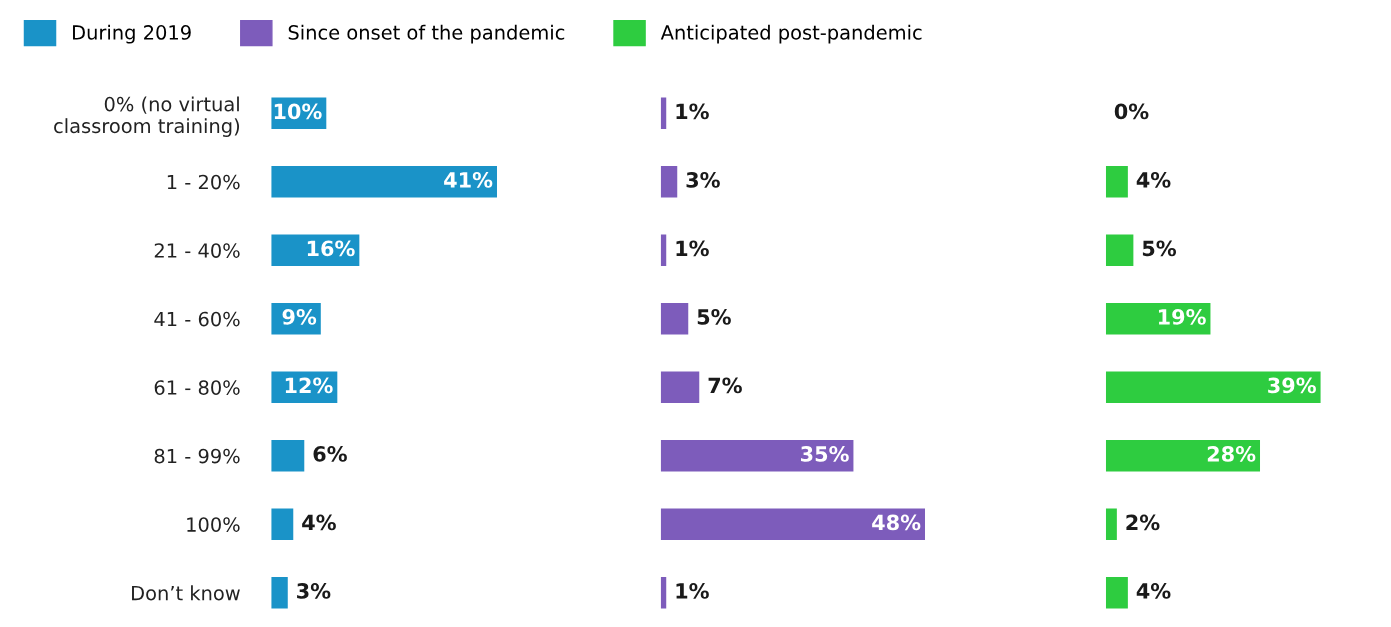 This screenshot has width=1391, height=627. I want to click on data-label: 41%, so click(468, 180).